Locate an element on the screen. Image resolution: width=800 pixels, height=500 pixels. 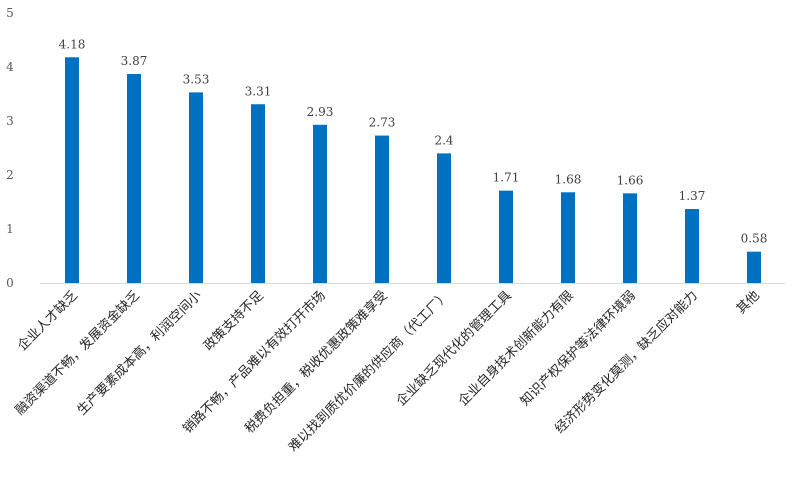
data-label: 2.73 is located at coordinates (382, 123).